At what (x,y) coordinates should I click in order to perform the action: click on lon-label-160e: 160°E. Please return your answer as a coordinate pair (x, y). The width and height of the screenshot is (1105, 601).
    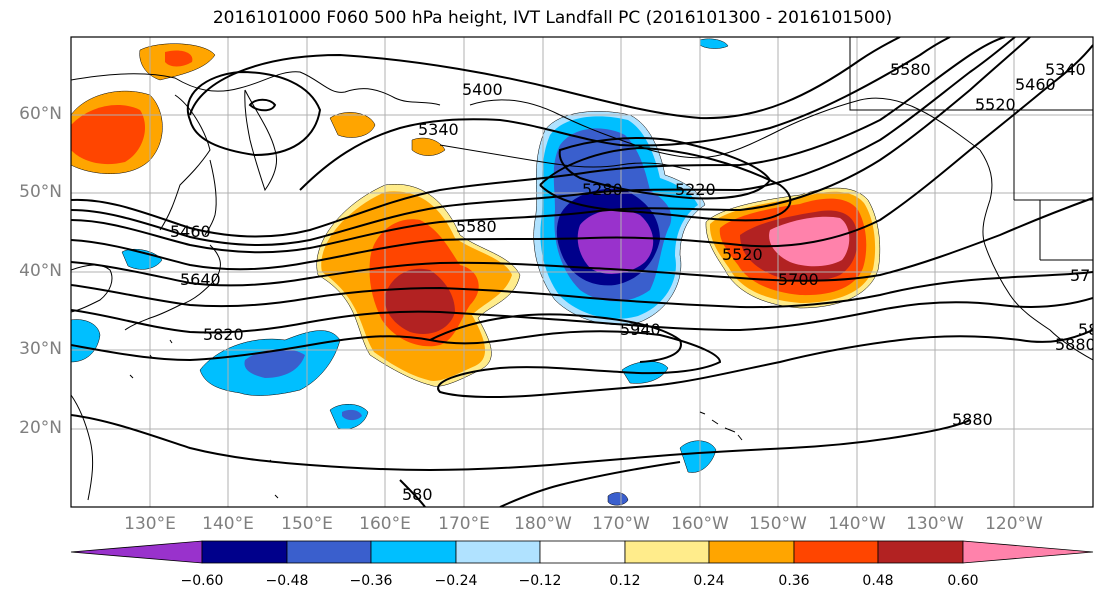
    Looking at the image, I should click on (385, 524).